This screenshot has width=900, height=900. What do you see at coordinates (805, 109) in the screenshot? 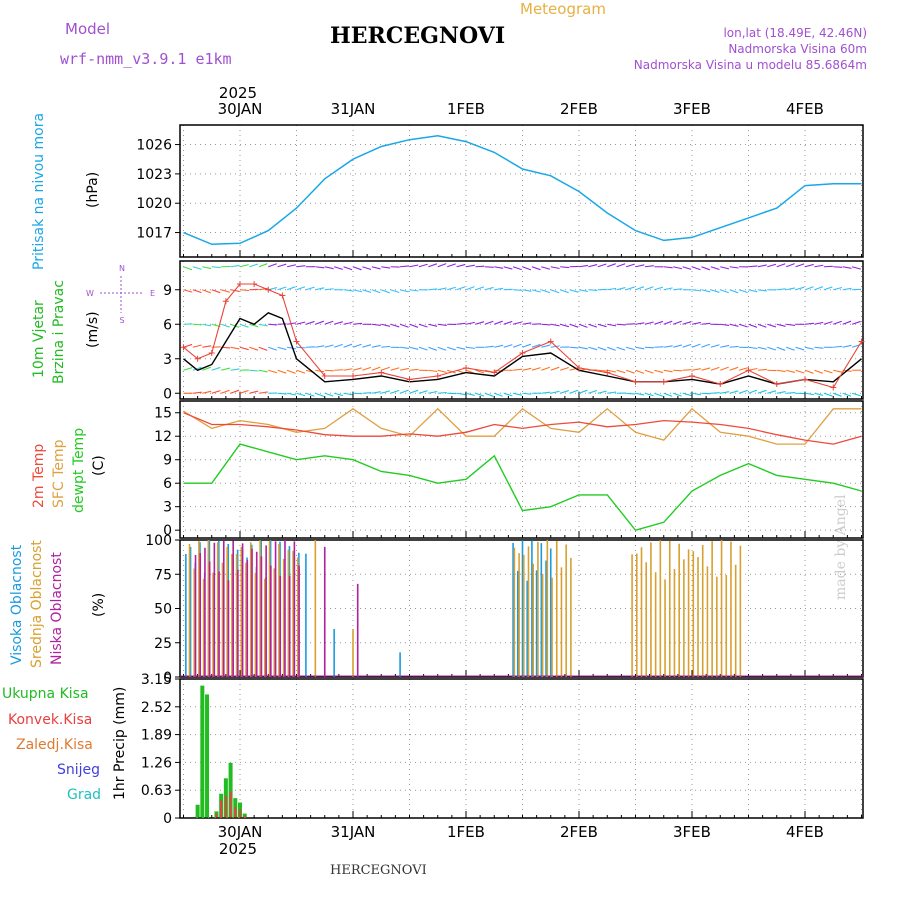
I see `top-day-label: 4FEB` at bounding box center [805, 109].